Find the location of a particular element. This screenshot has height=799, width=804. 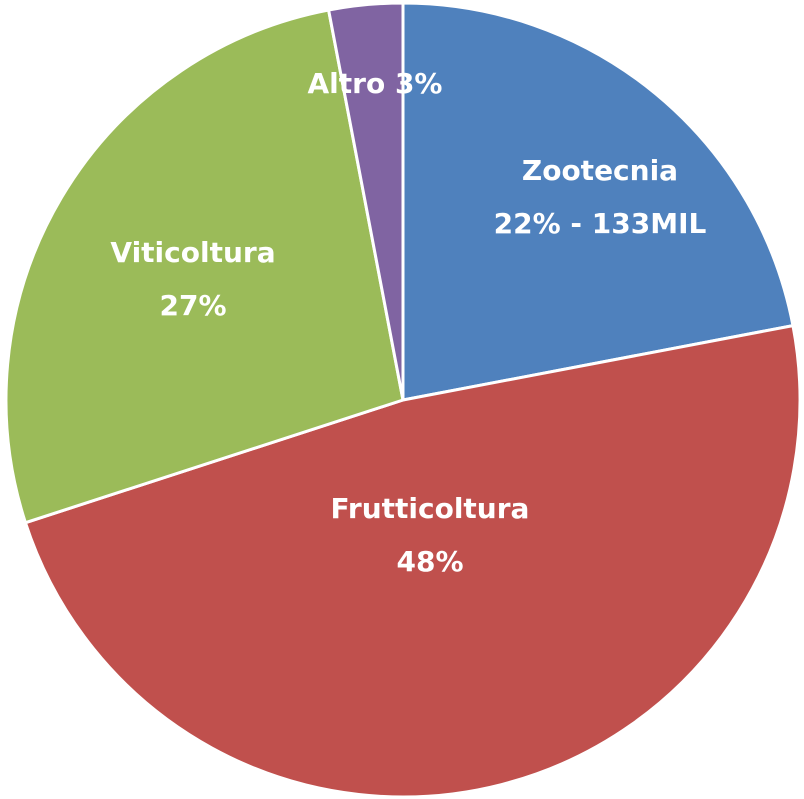

category-label: Altro is located at coordinates (347, 83).